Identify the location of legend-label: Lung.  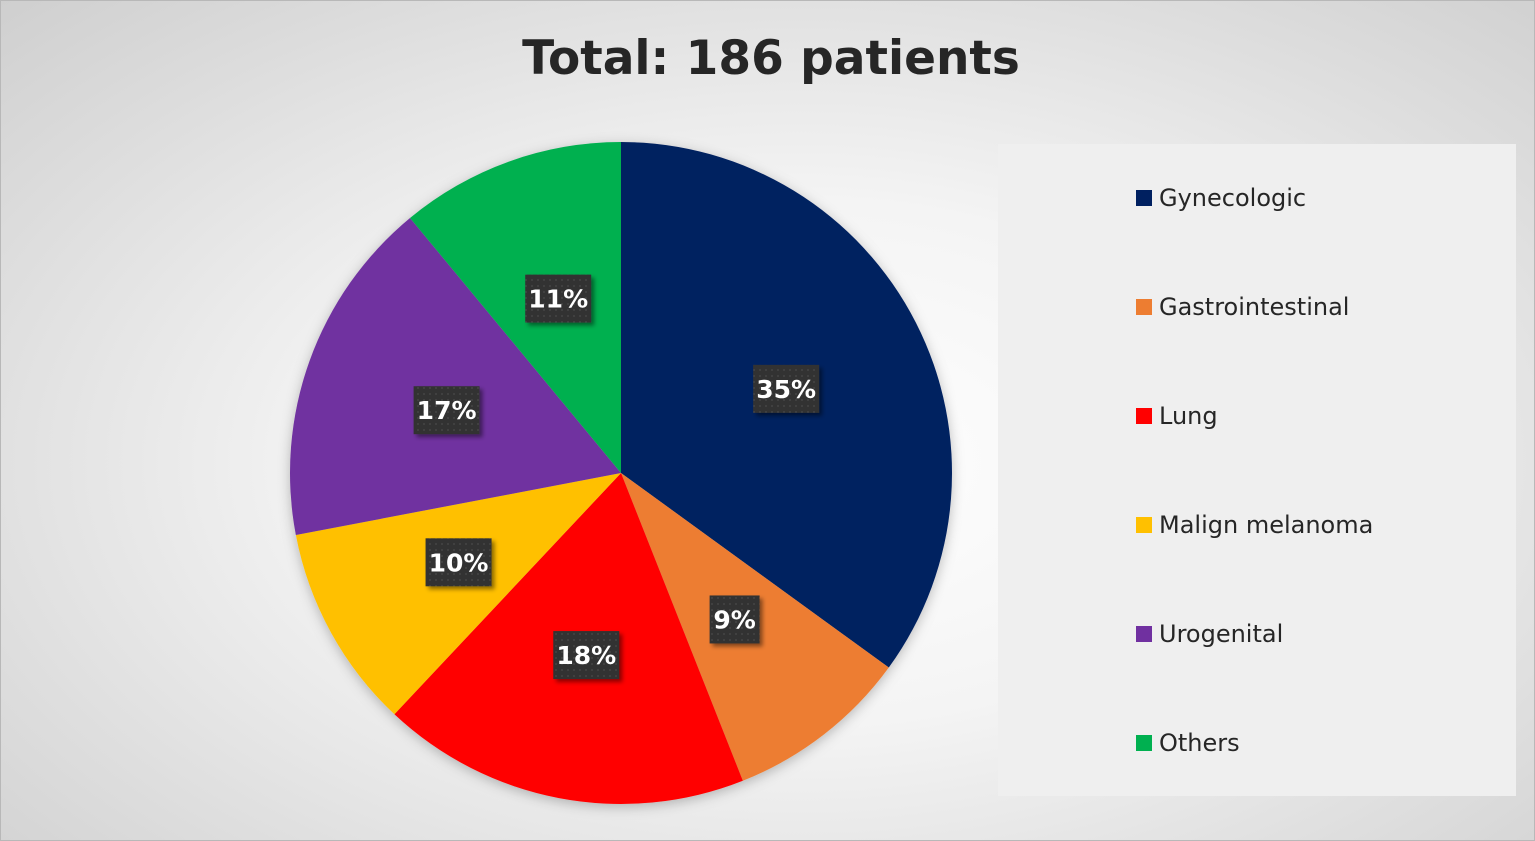
(1188, 416).